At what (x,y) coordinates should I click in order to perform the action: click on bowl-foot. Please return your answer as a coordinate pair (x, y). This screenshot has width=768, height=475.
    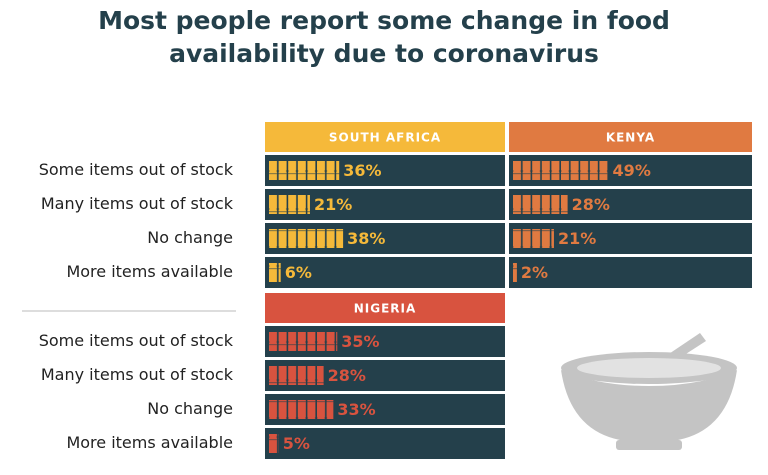
    Looking at the image, I should click on (649, 445).